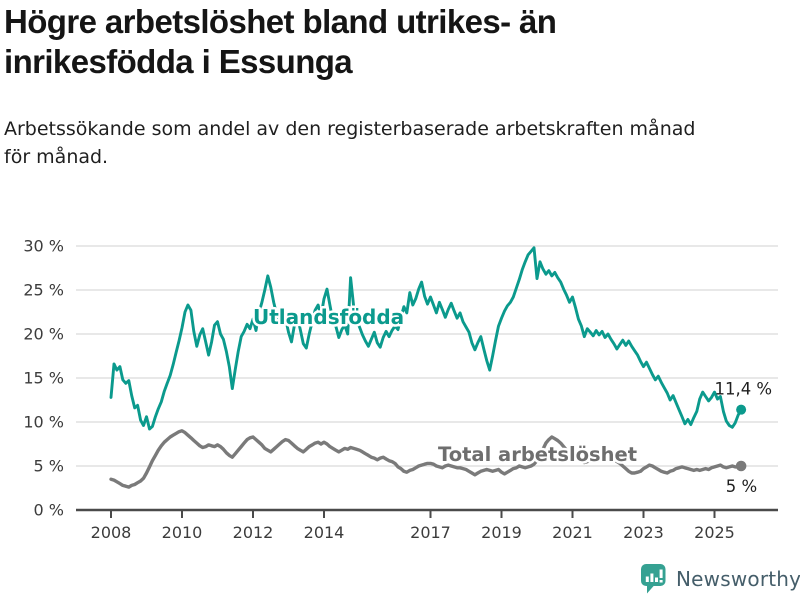 The image size is (800, 600). Describe the element at coordinates (43, 290) in the screenshot. I see `y-tick-label: 25 %` at that location.